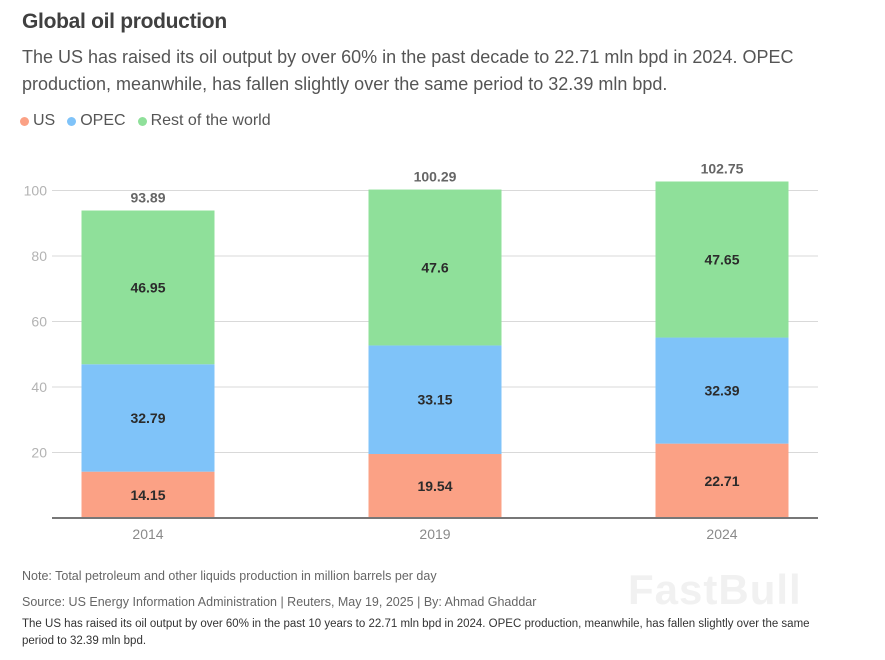  Describe the element at coordinates (434, 534) in the screenshot. I see `x-tick-label-2019: 2019` at that location.